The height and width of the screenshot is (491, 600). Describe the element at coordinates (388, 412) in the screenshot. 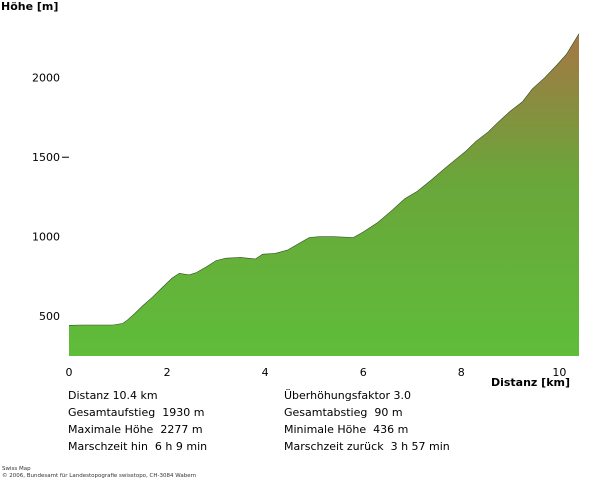

I see `stat-total-descent-value: 90 m` at that location.